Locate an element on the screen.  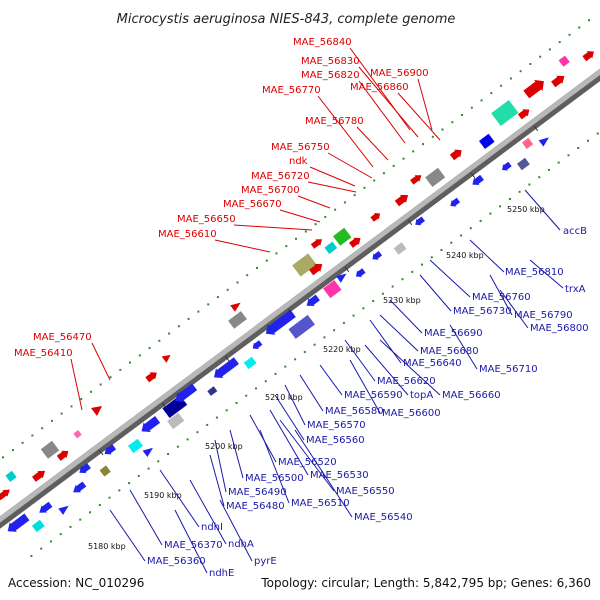
gene-label: MAE_56830 is located at coordinates (330, 61).